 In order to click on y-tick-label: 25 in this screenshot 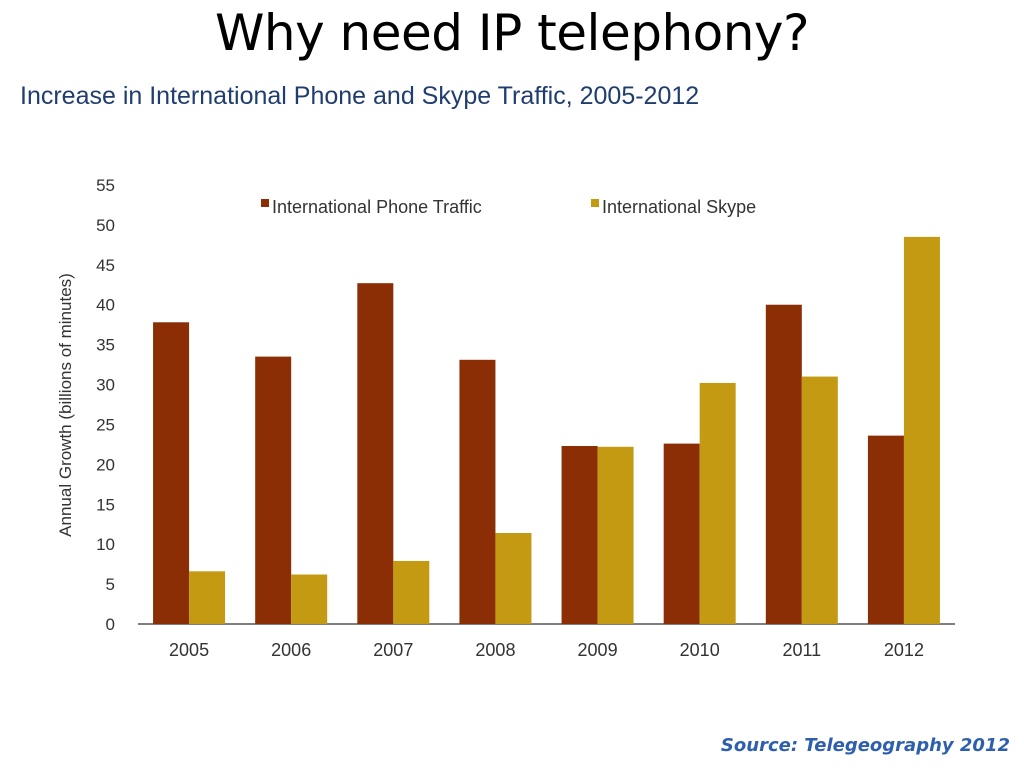, I will do `click(105, 424)`.